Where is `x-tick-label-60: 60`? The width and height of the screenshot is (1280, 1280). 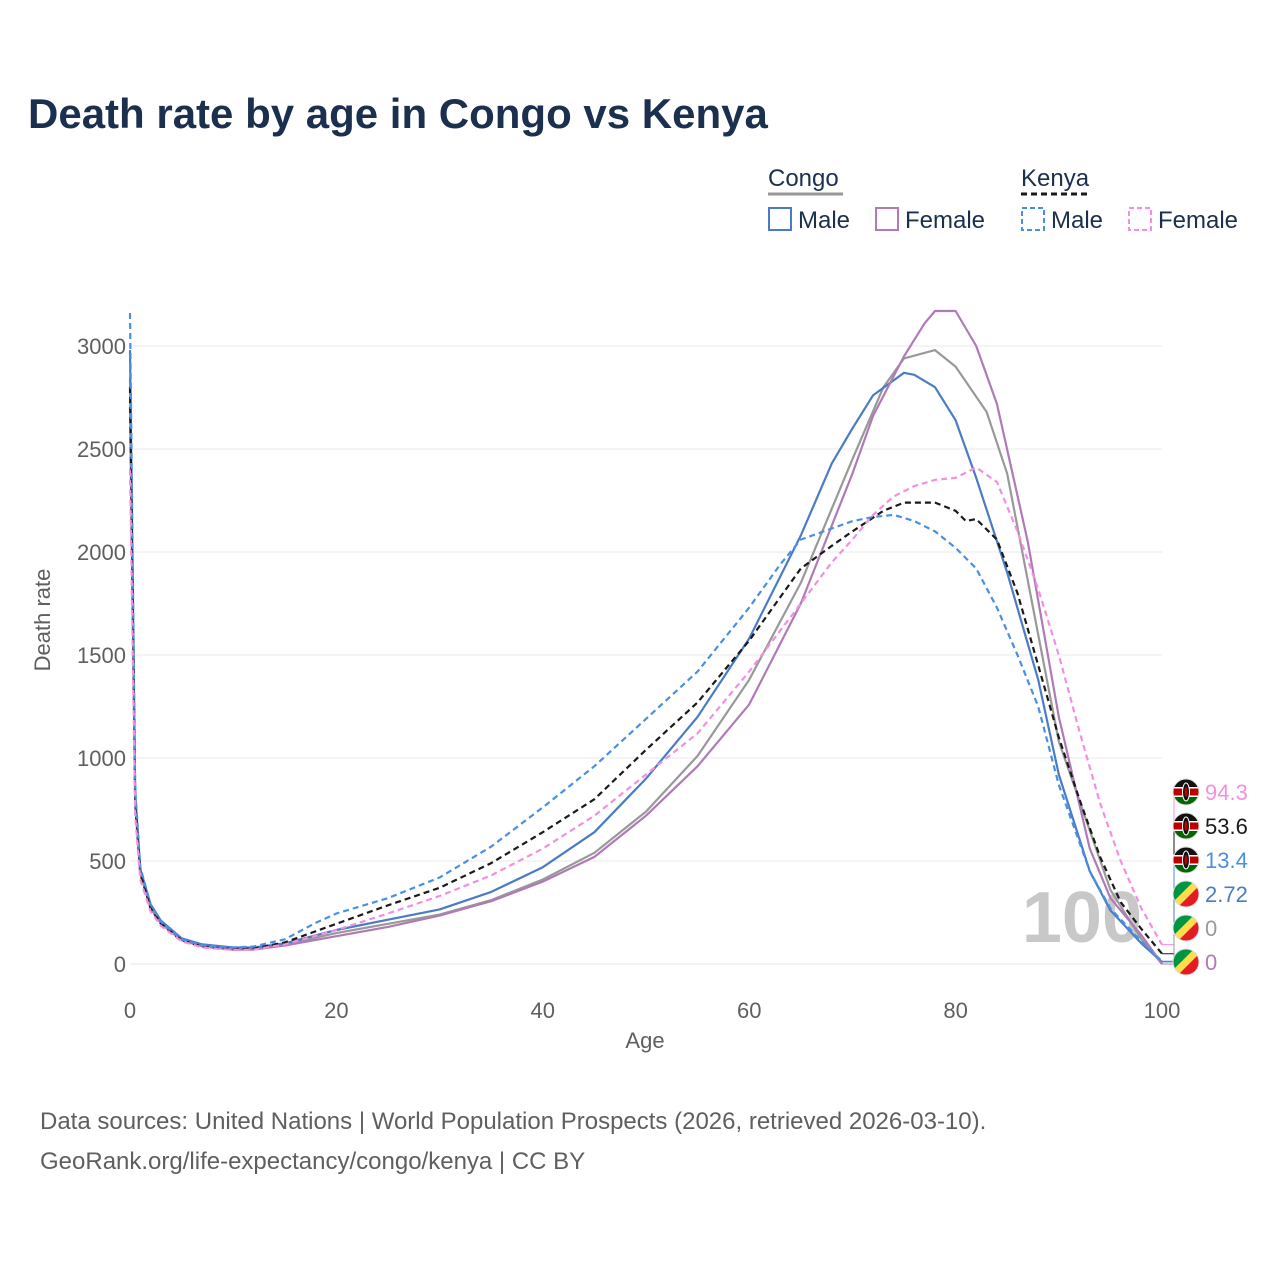
x-tick-label-60: 60 is located at coordinates (749, 1010).